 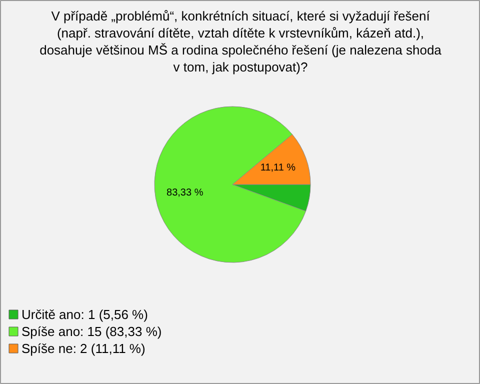 What do you see at coordinates (278, 168) in the screenshot?
I see `data-label: 11,11 %` at bounding box center [278, 168].